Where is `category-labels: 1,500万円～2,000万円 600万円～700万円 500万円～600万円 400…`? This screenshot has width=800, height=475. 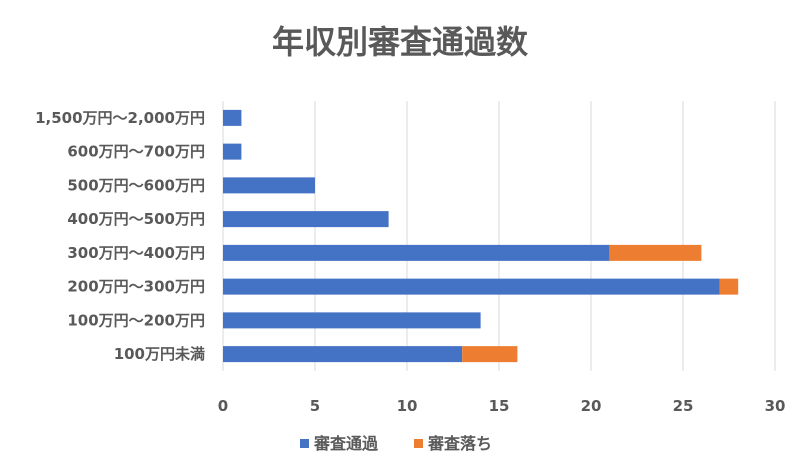 category-labels: 1,500万円～2,000万円 600万円～700万円 500万円～600万円 400… is located at coordinates (120, 236).